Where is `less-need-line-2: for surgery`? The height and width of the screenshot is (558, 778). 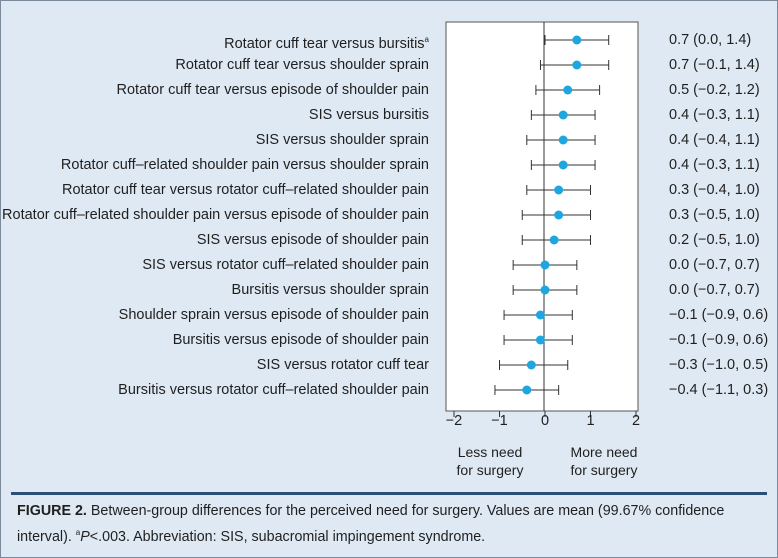
less-need-line-2: for surgery is located at coordinates (490, 470).